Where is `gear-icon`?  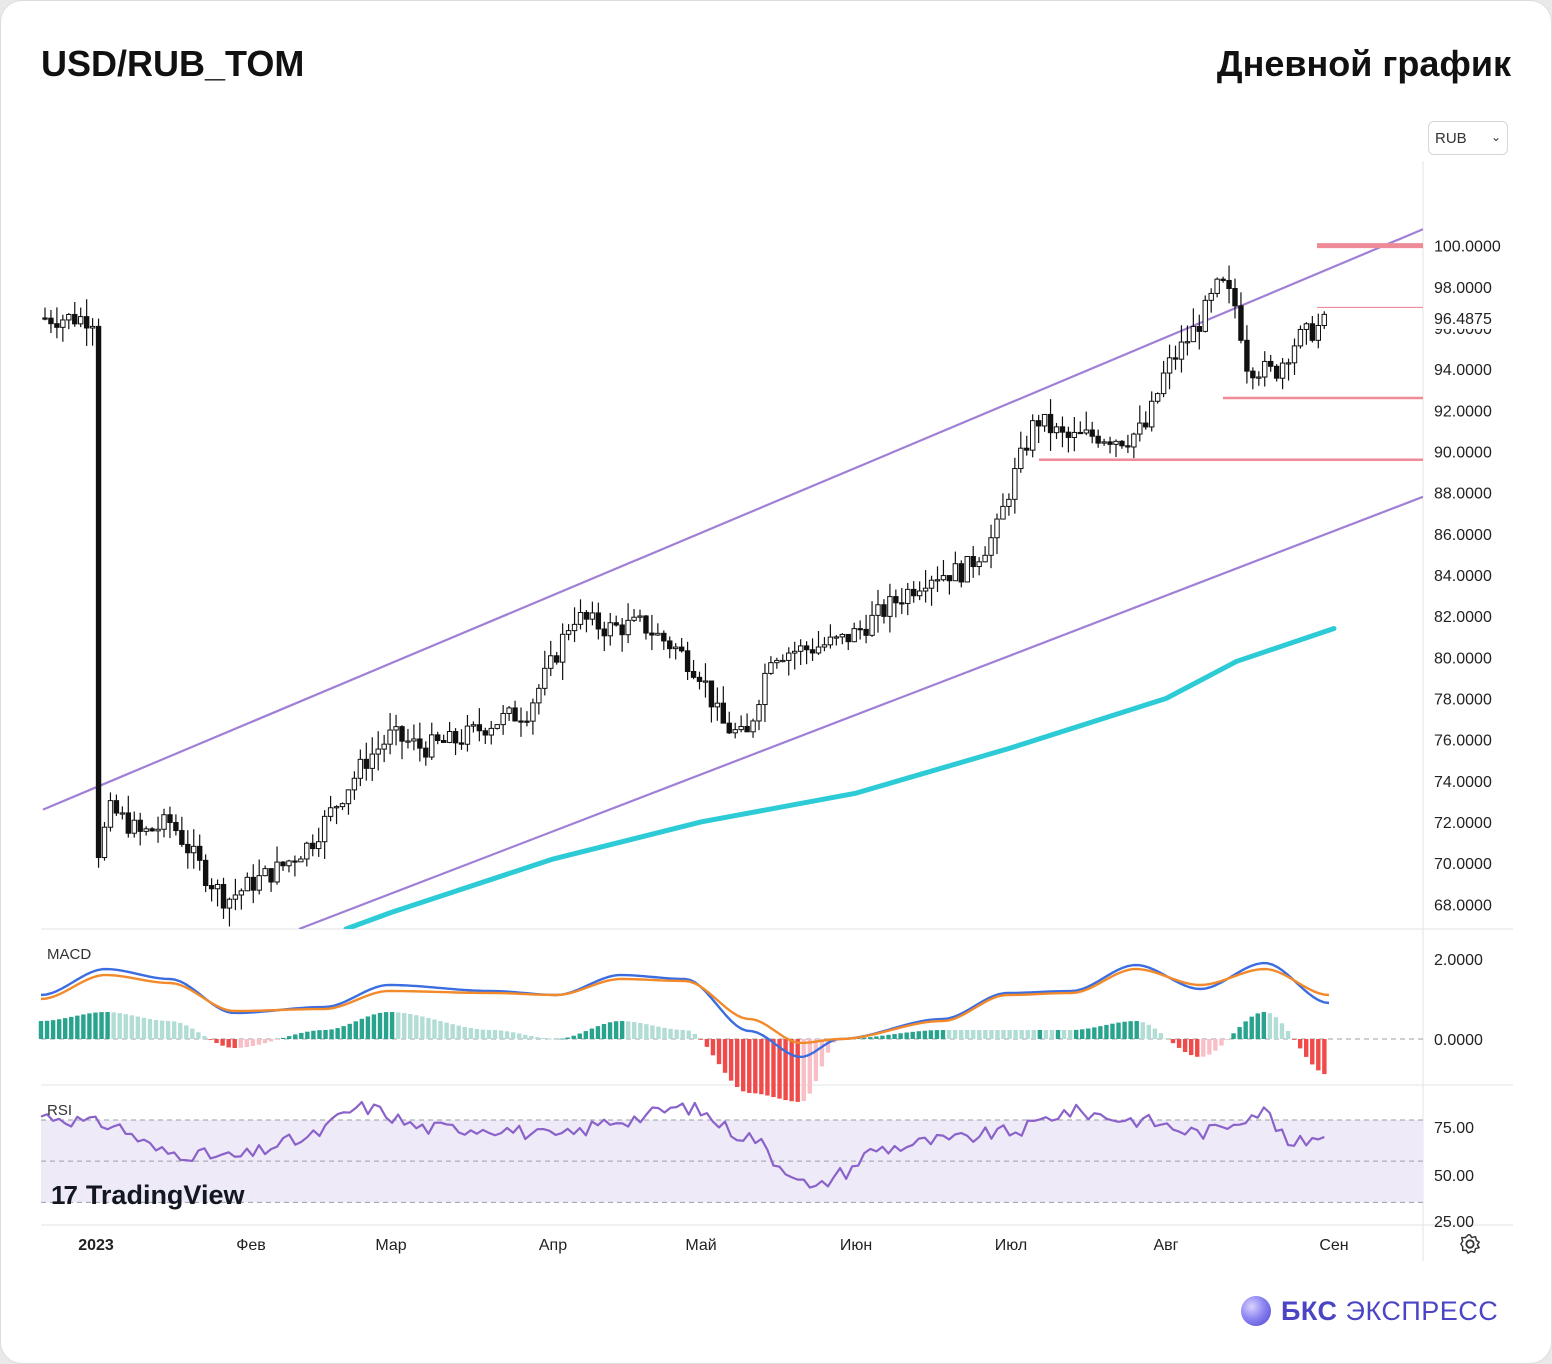
gear-icon is located at coordinates (1470, 1244).